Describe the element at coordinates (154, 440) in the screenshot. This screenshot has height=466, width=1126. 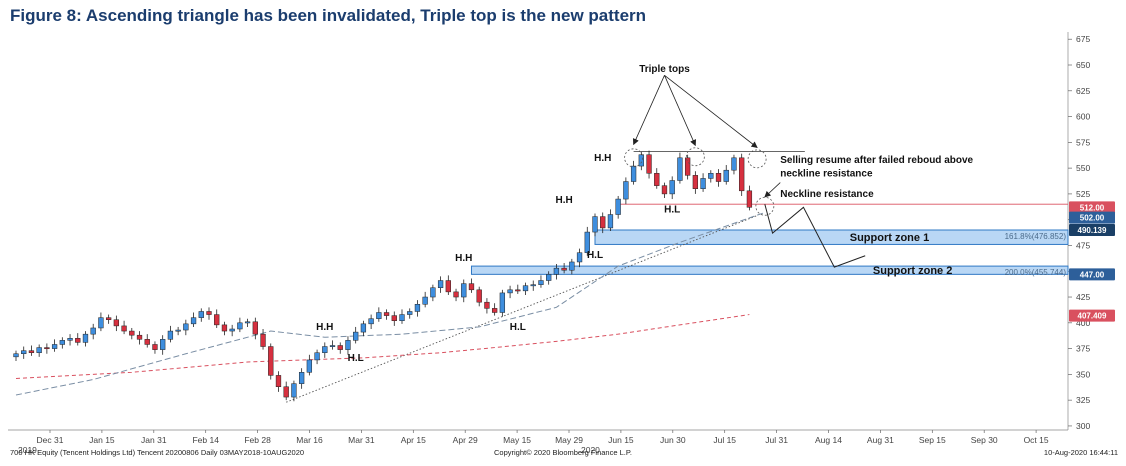
I see `x-tick-label: Jan 31` at that location.